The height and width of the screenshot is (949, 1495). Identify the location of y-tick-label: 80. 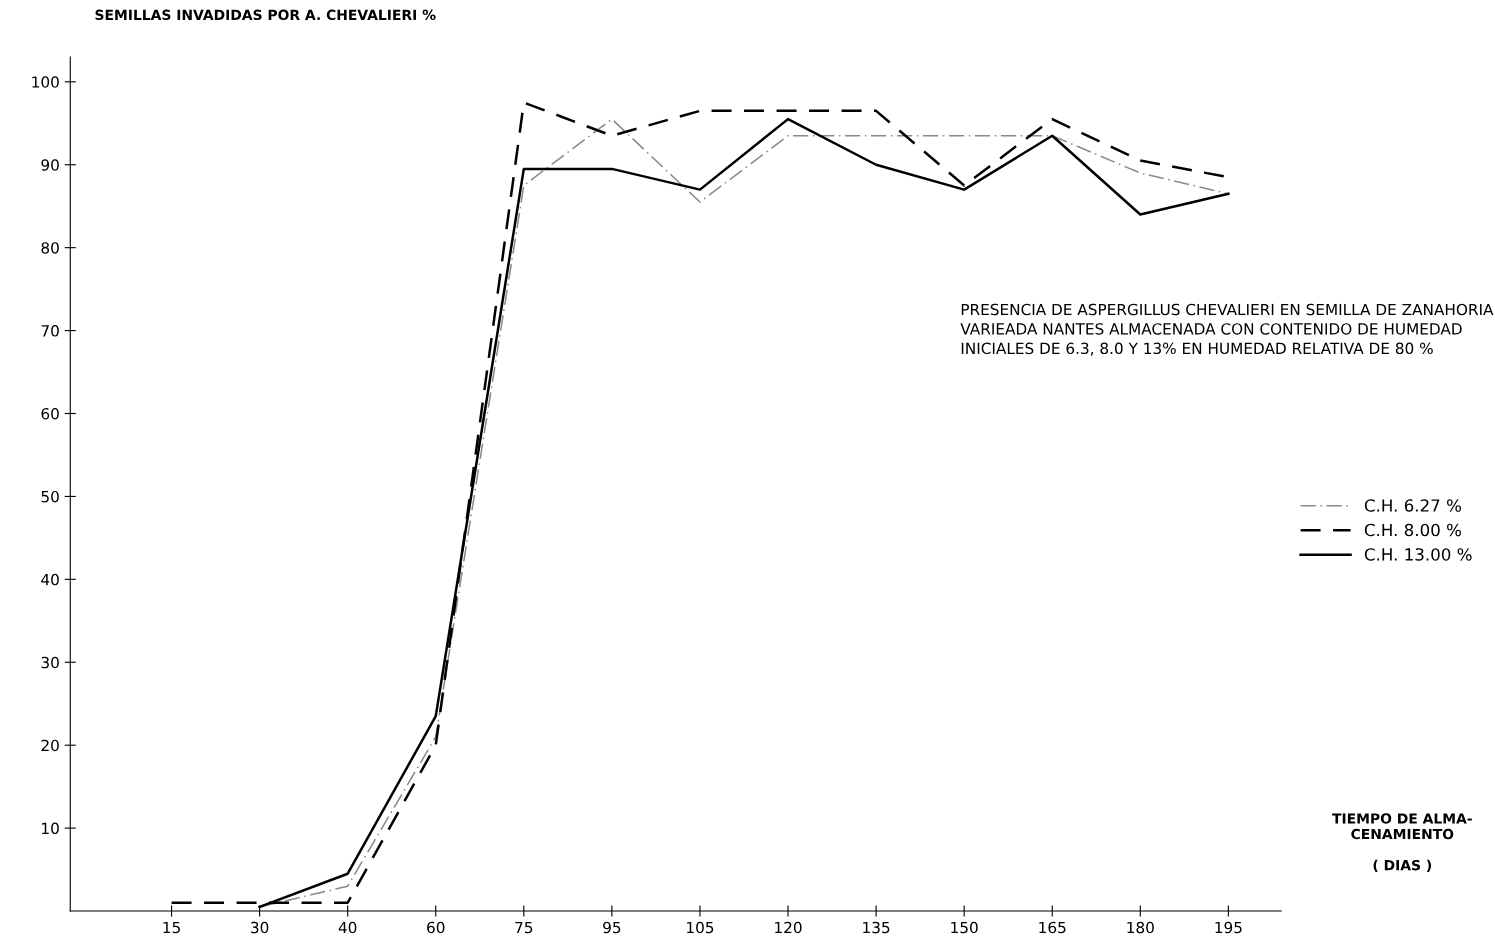
(50, 248).